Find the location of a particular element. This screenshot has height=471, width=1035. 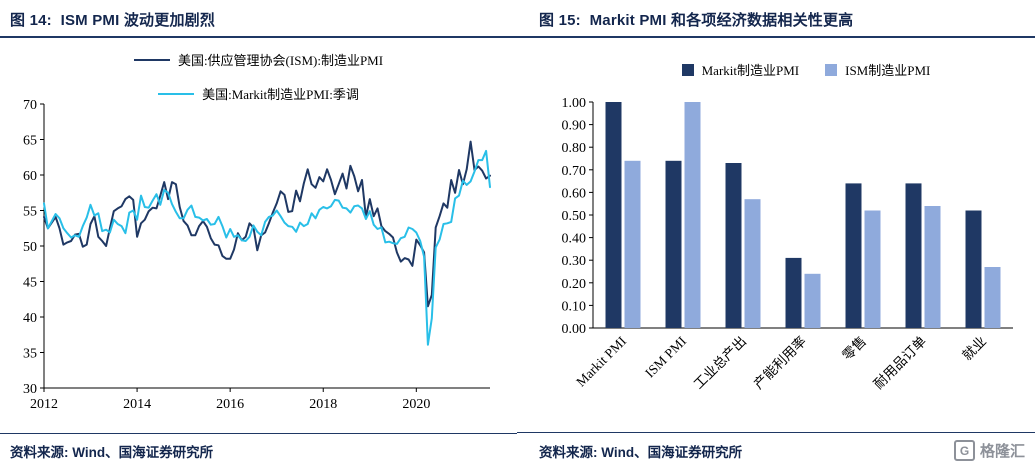

svg-text: 0.30 is located at coordinates (574, 261).